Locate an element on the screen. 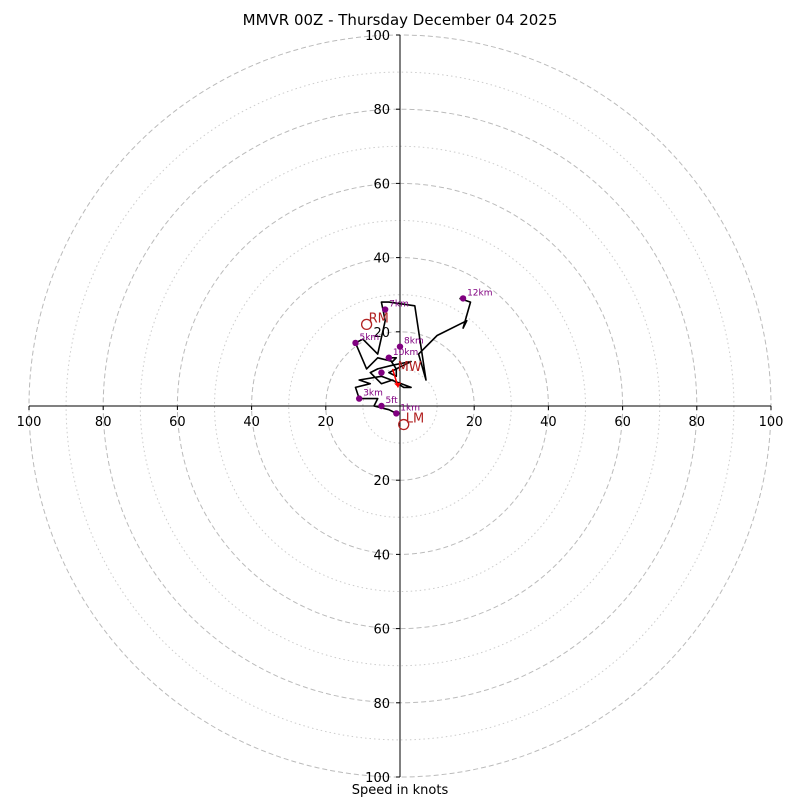  wind-trace is located at coordinates (413, 356).